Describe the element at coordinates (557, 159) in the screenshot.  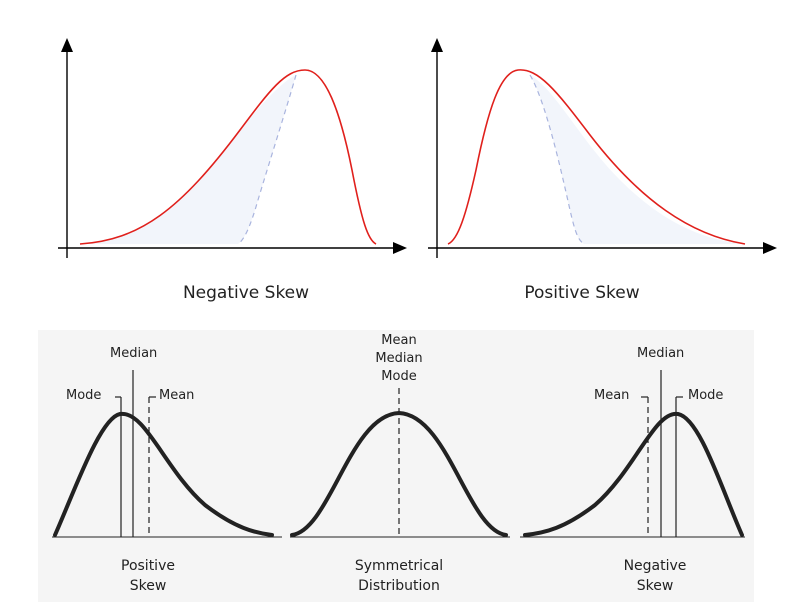
I see `positive-skew-mean-dashed-line` at that location.